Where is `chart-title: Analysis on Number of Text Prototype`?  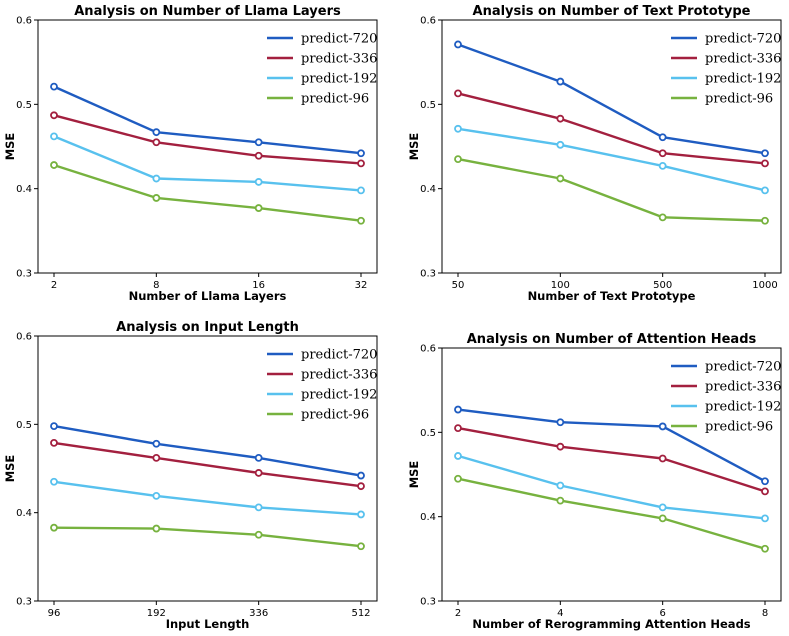
chart-title: Analysis on Number of Text Prototype is located at coordinates (612, 11).